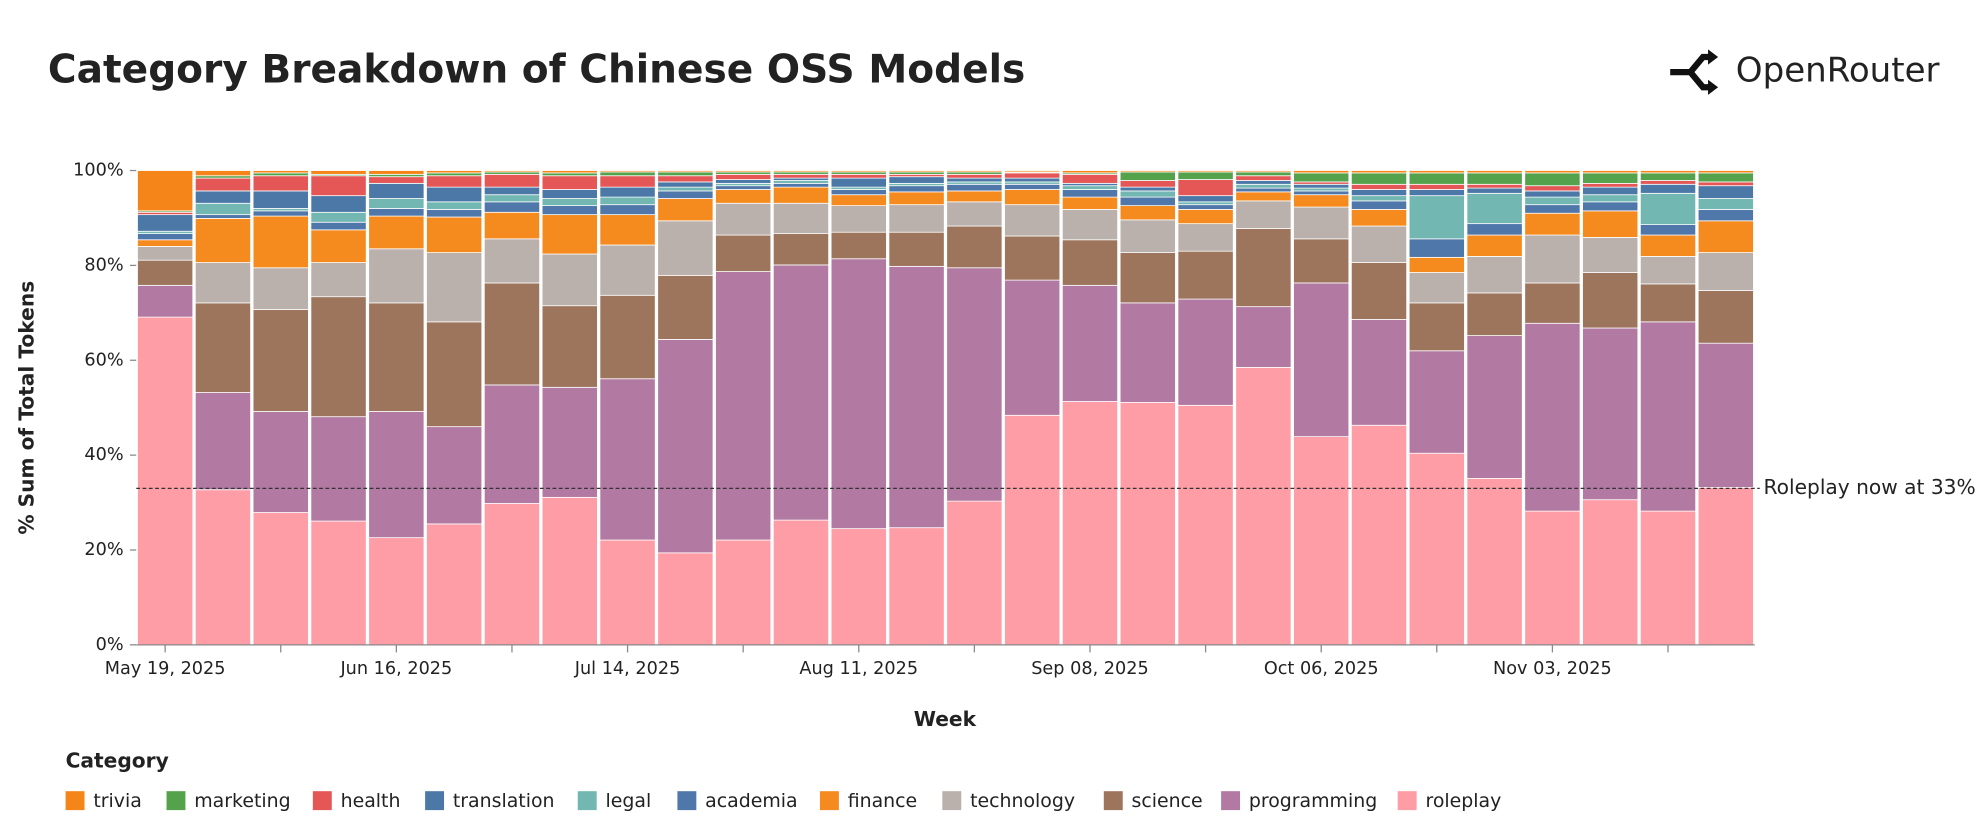  What do you see at coordinates (103, 265) in the screenshot?
I see `y-tick-label: 80%` at bounding box center [103, 265].